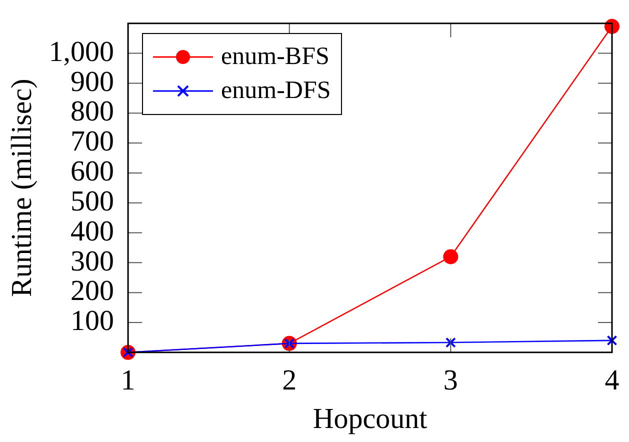 Image resolution: width=629 pixels, height=442 pixels. Describe the element at coordinates (92, 231) in the screenshot. I see `y-tick-label: 400` at that location.